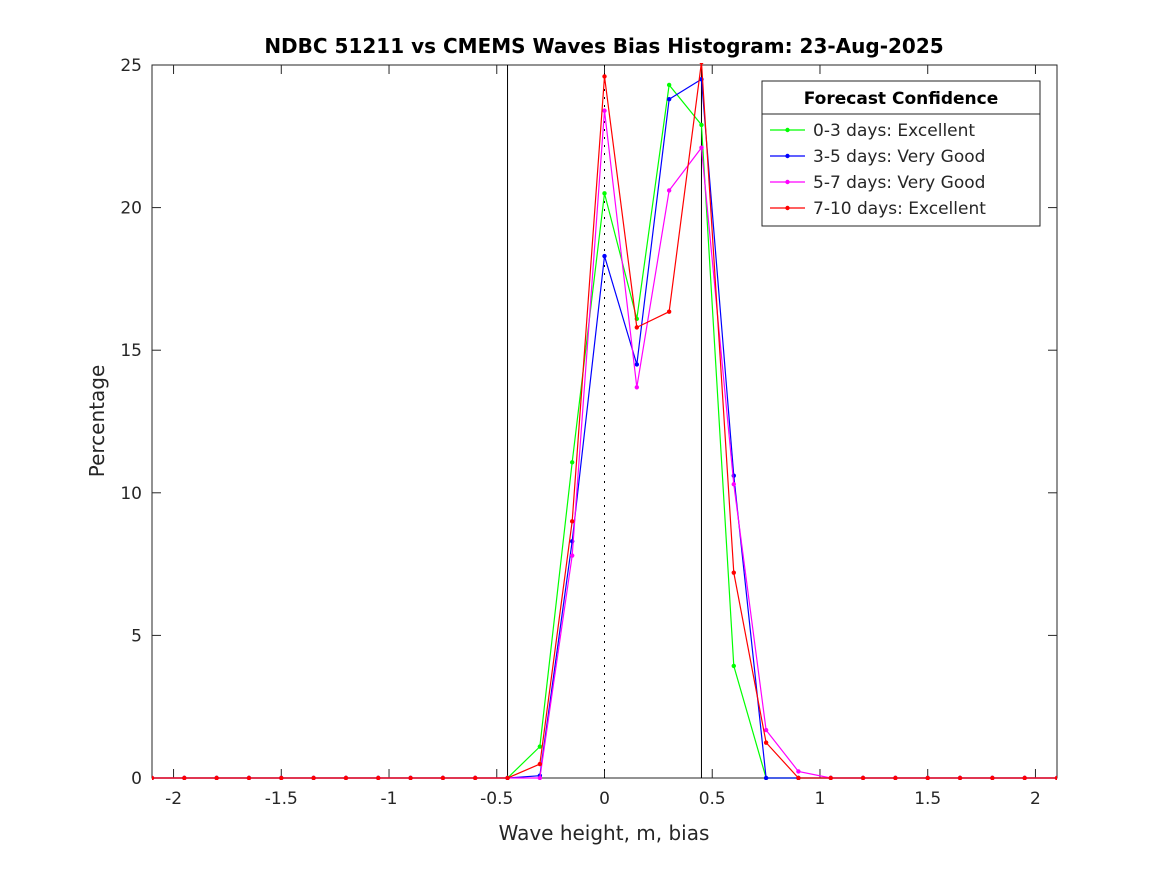 The height and width of the screenshot is (879, 1167). What do you see at coordinates (604, 799) in the screenshot?
I see `x-tick-label: 0` at bounding box center [604, 799].